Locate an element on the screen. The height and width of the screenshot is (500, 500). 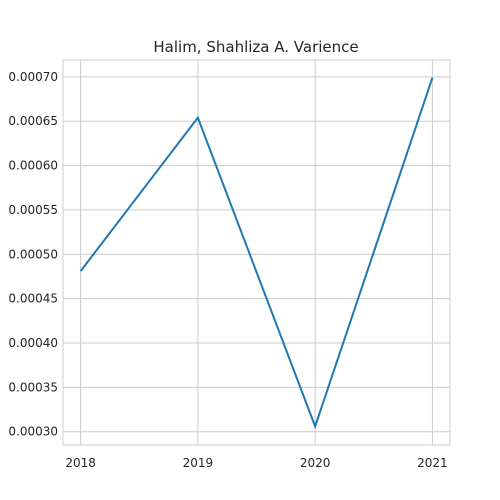
y-tick-label: 0.00060 is located at coordinates (33, 166).